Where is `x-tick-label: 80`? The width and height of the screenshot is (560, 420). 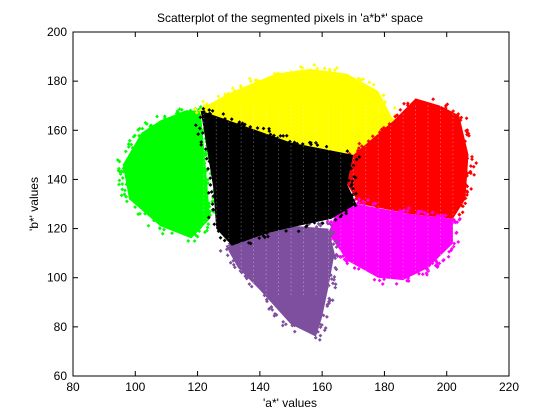 x-tick-label: 80 is located at coordinates (73, 387).